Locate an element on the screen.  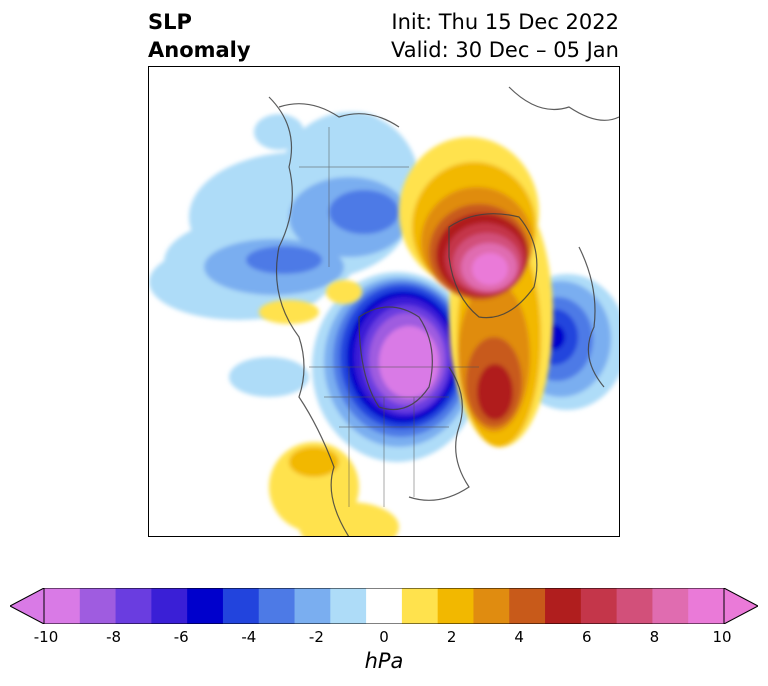
colorbar-tick-label: 6 is located at coordinates (587, 637).